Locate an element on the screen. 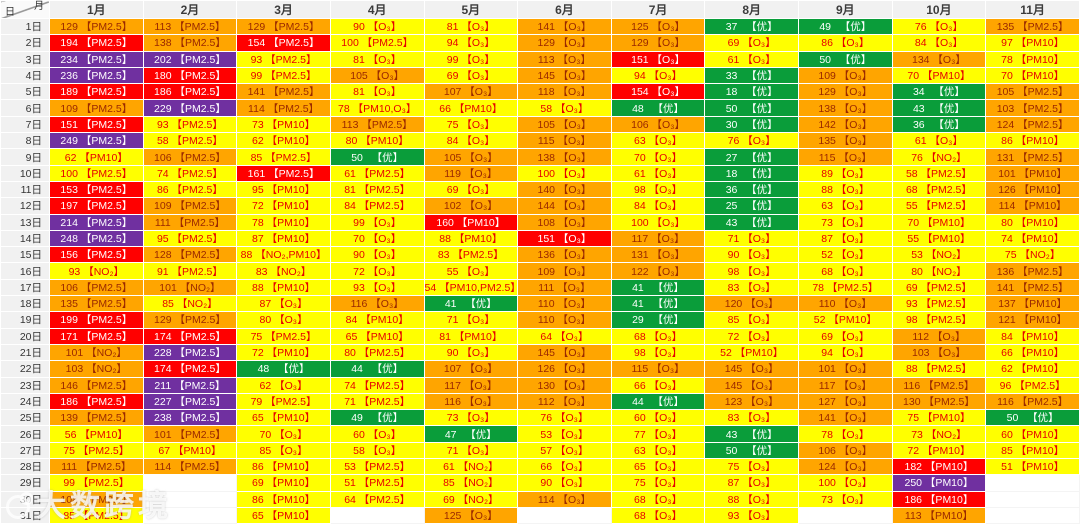 The image size is (1080, 524). aqi-cell: 29 【优】 is located at coordinates (658, 320).